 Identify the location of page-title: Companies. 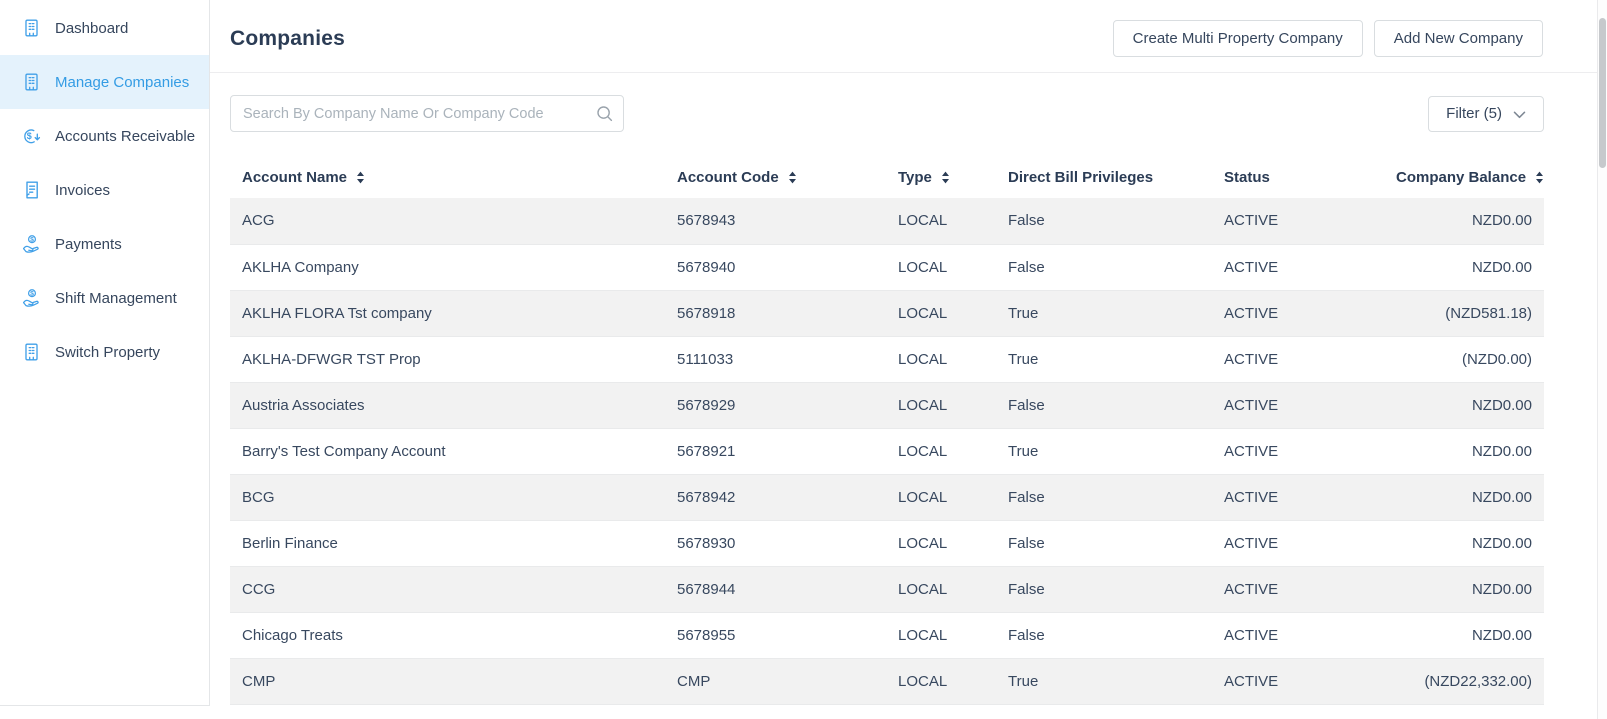
(287, 38).